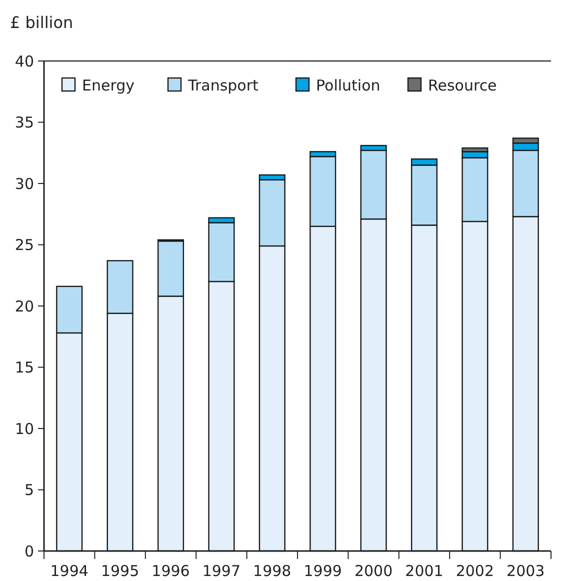  I want to click on y-axis-title: £ billion, so click(42, 22).